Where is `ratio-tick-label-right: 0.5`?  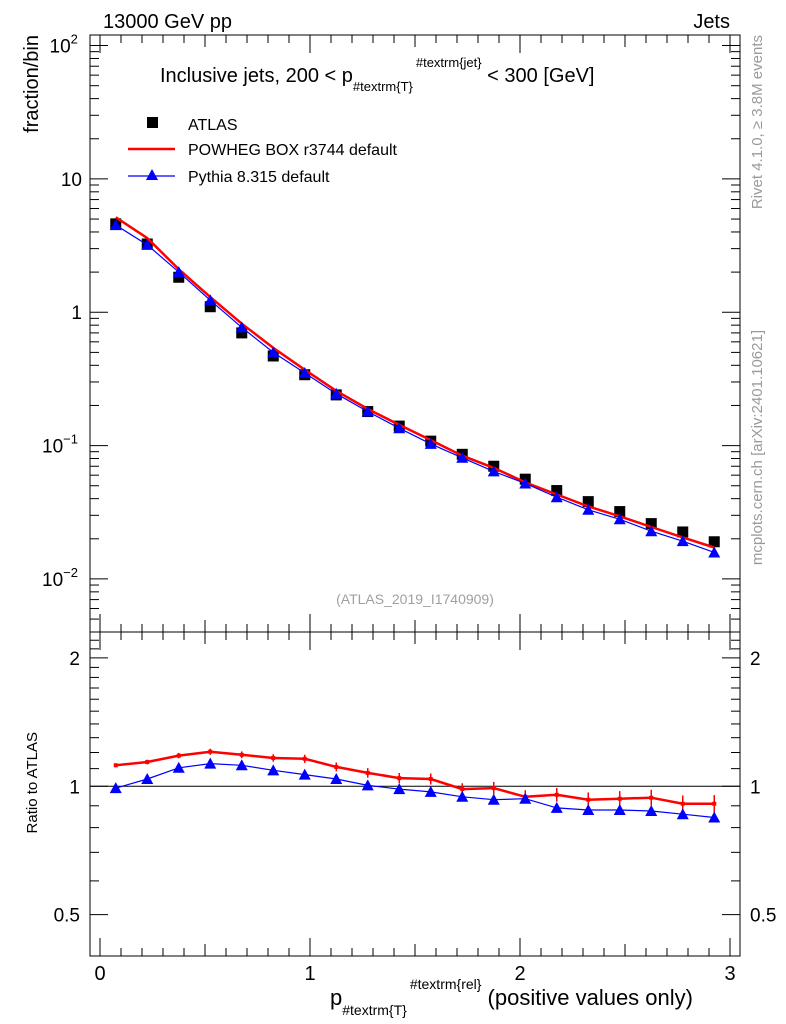 ratio-tick-label-right: 0.5 is located at coordinates (763, 916).